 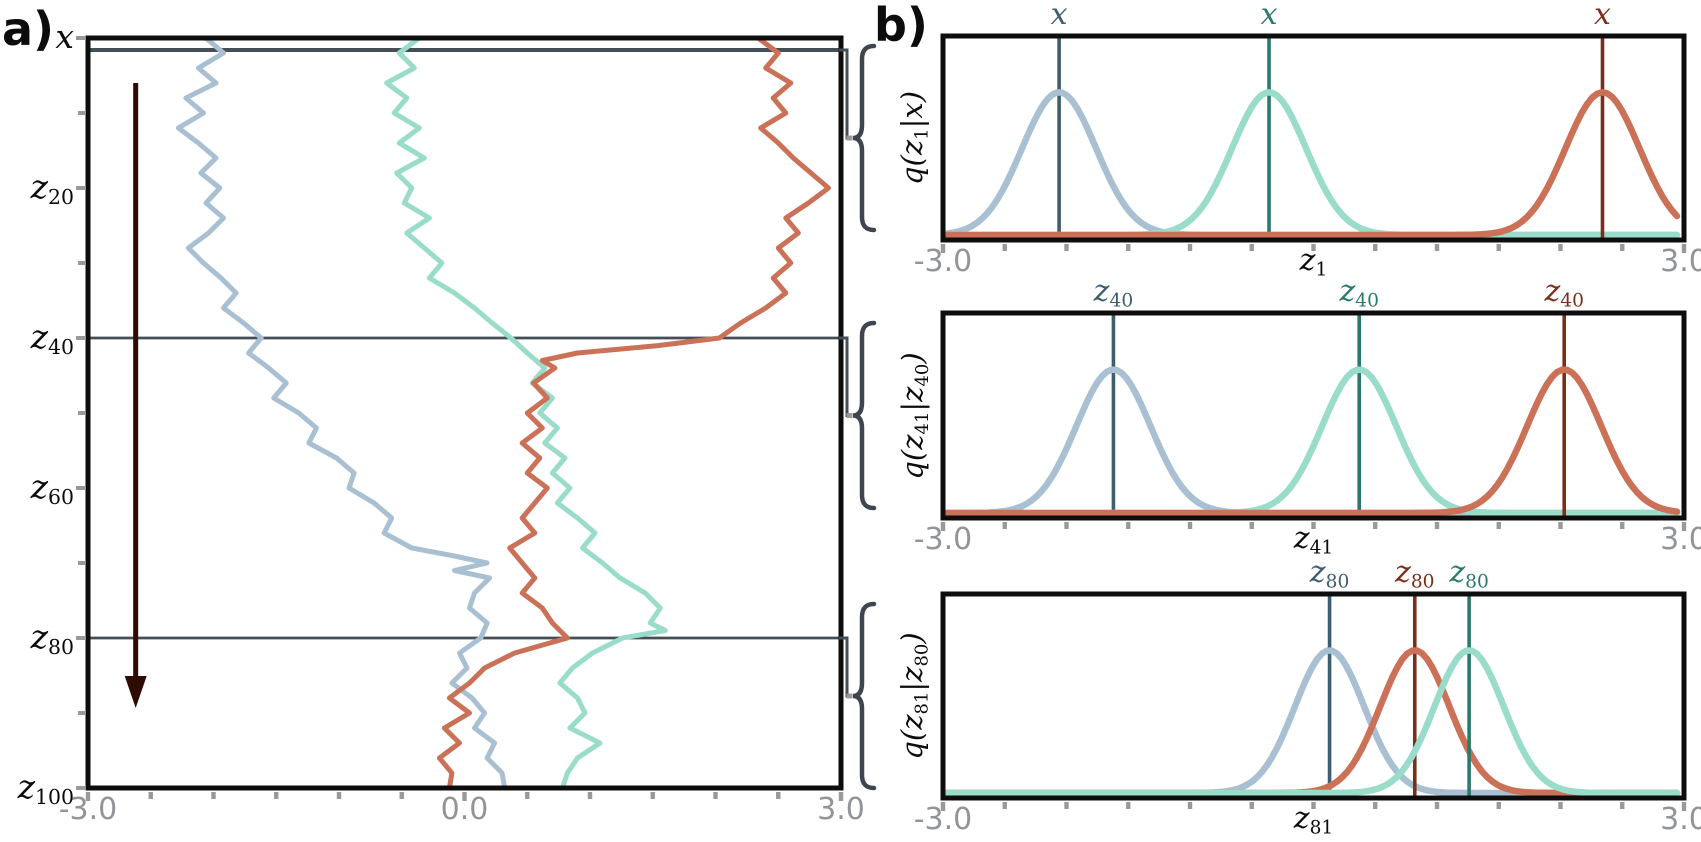 What do you see at coordinates (135, 692) in the screenshot?
I see `time-arrow-head` at bounding box center [135, 692].